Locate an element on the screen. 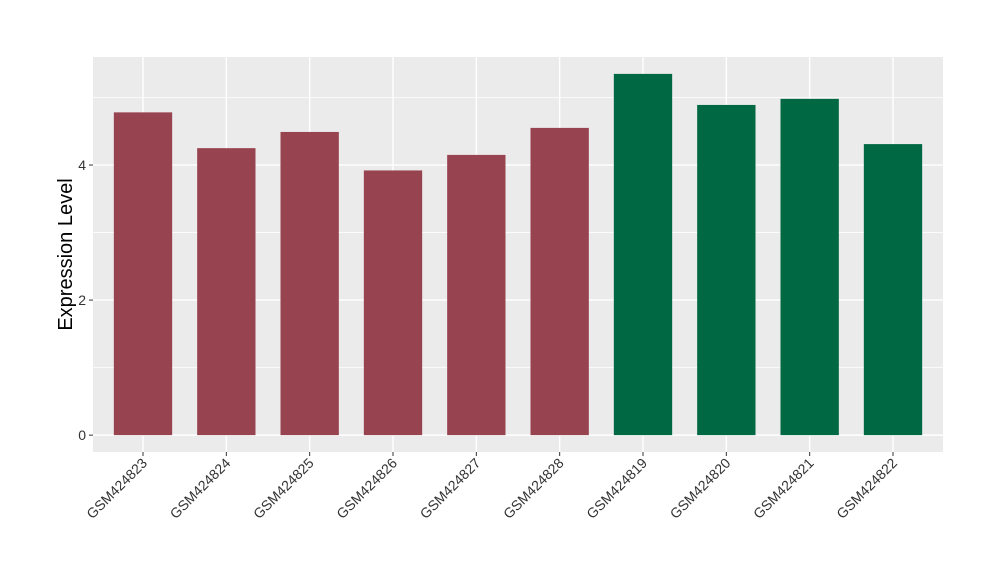  x-tick-label: GSM424819 is located at coordinates (616, 488).